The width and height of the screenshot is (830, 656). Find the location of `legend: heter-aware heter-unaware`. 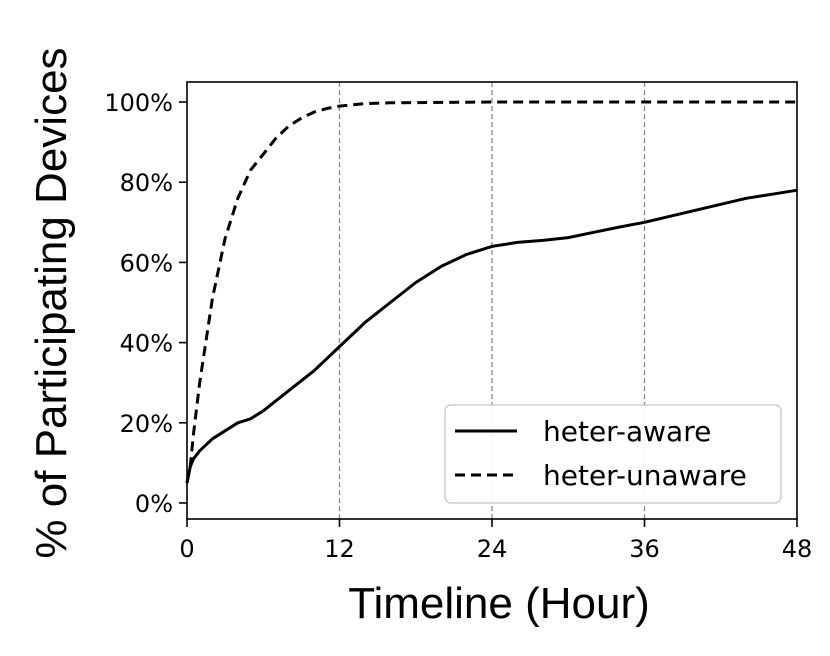

legend: heter-aware heter-unaware is located at coordinates (613, 454).